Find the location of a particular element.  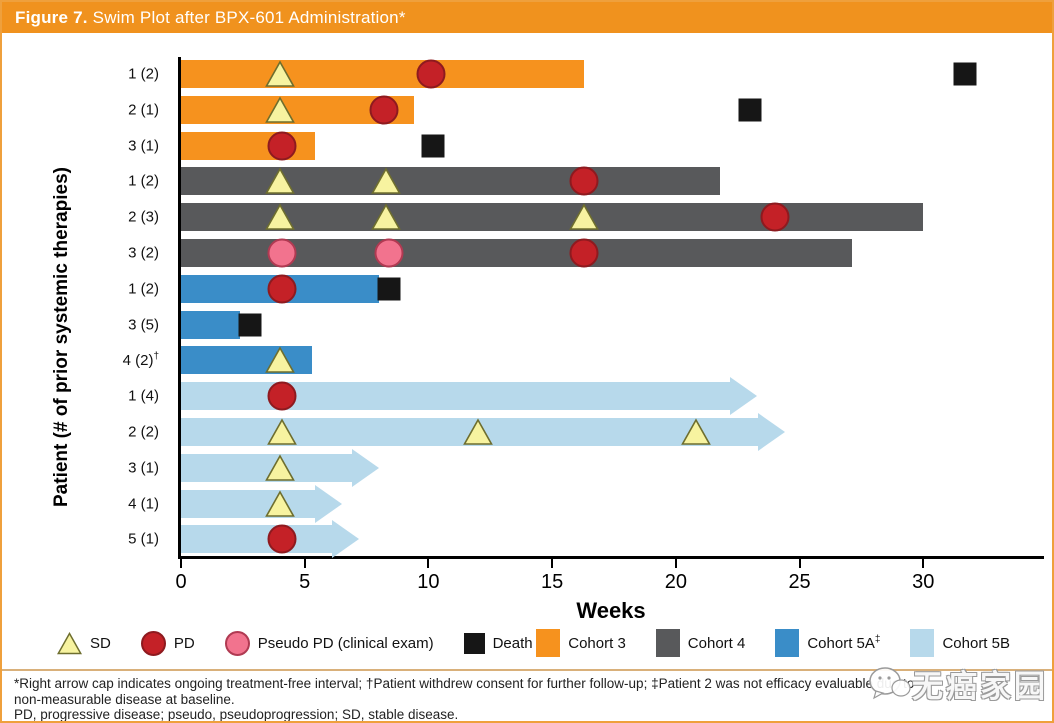

marker-legend-group: SD PD Pseudo PD (clinical exam) Death is located at coordinates (295, 643).